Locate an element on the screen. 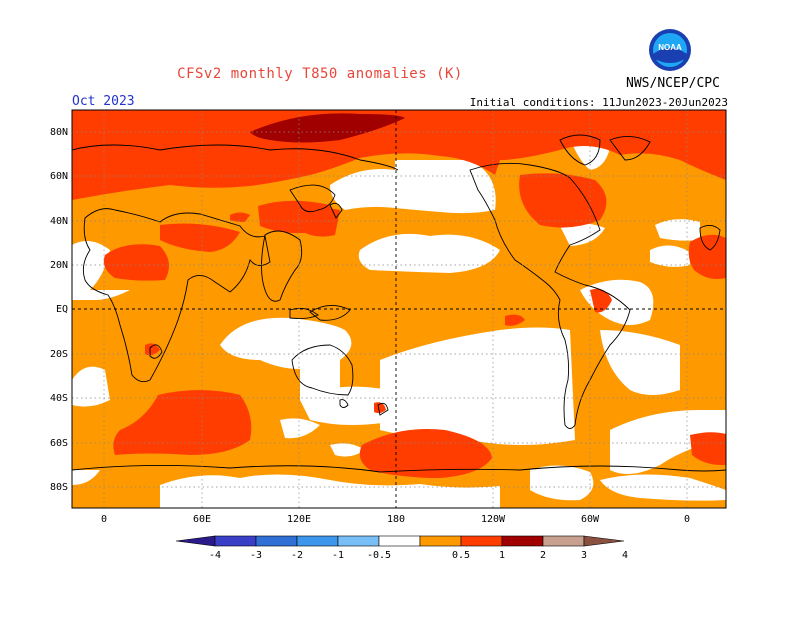  longitude-axis: 0 60E 120E 180 120W 60W 0 is located at coordinates (395, 519).